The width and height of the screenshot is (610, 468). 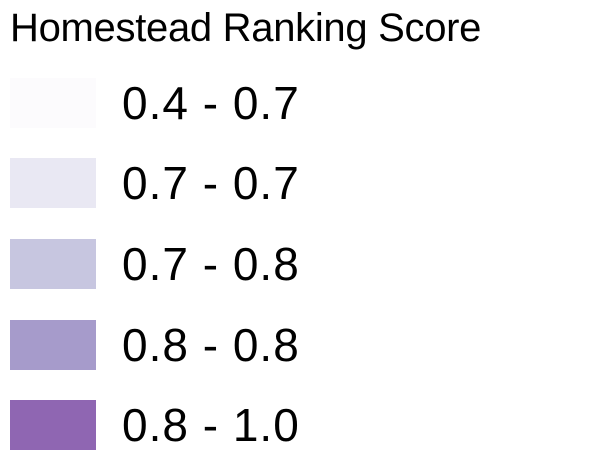 I want to click on legend-item: 0.4 - 0.7, so click(x=290, y=103).